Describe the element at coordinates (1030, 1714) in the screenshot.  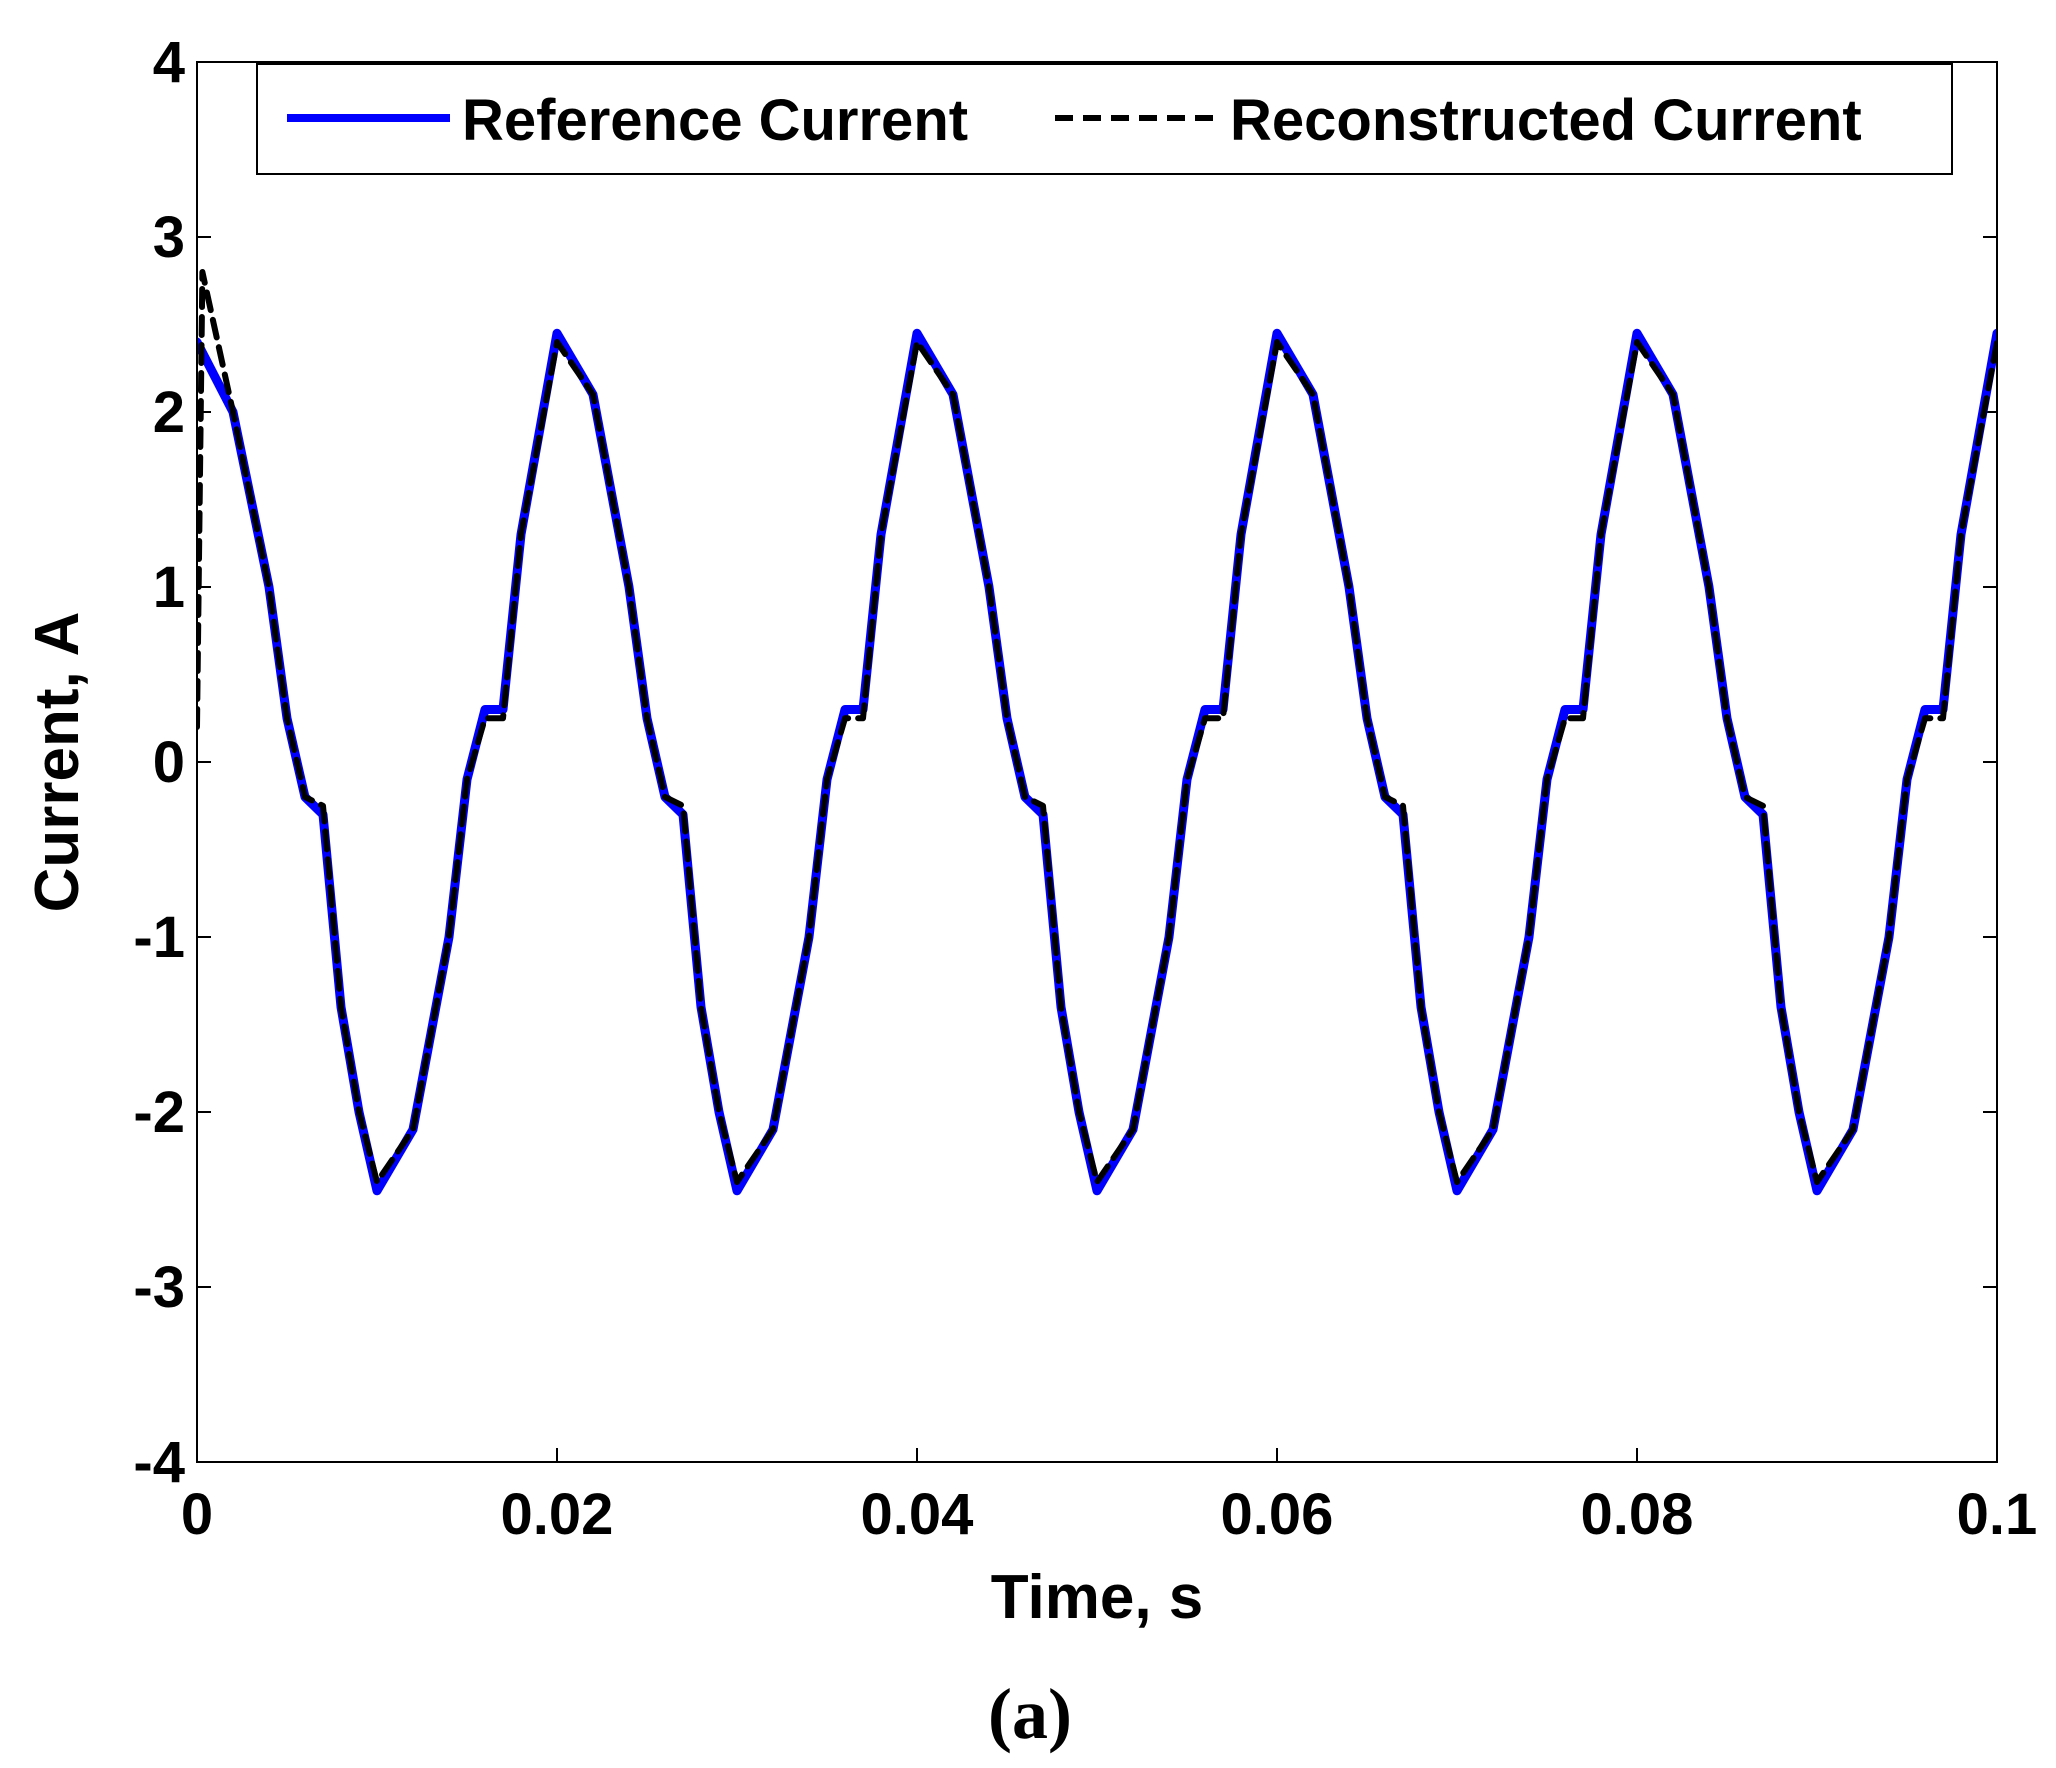
I see `figure-caption: (a)` at that location.